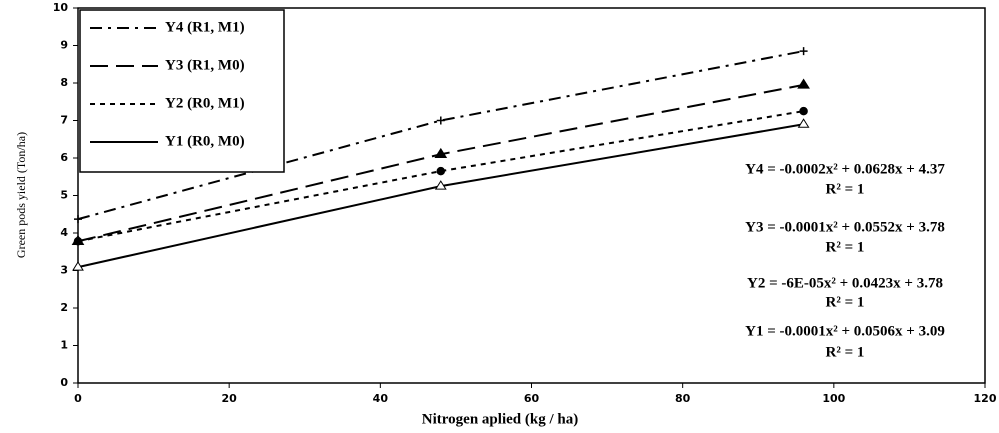  What do you see at coordinates (205, 27) in the screenshot?
I see `legend-label: Y4 (R1, M1)` at bounding box center [205, 27].